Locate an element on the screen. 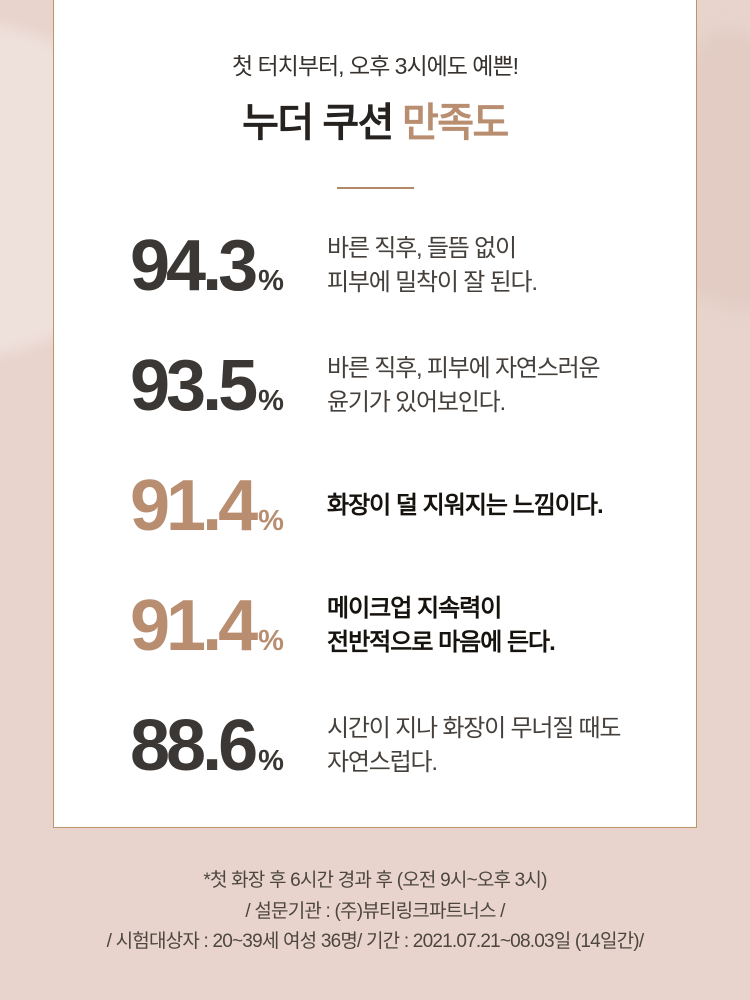 This screenshot has width=750, height=1000. stat-row-smudge: 91.4% 화장이 덜 지워지는 느낌이다. is located at coordinates (375, 506).